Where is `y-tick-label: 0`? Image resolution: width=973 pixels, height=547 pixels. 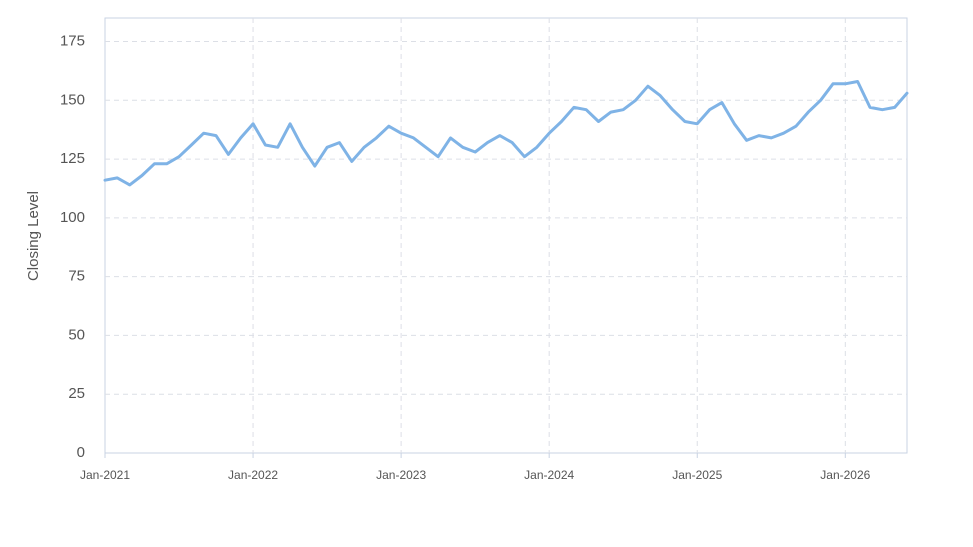 y-tick-label: 0 is located at coordinates (81, 452).